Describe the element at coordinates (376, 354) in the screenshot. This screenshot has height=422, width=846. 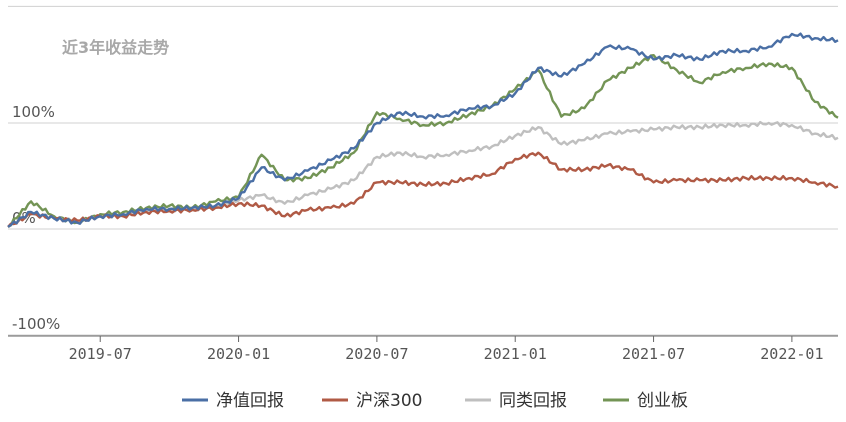
I see `x-tick-label: 2020-07` at that location.